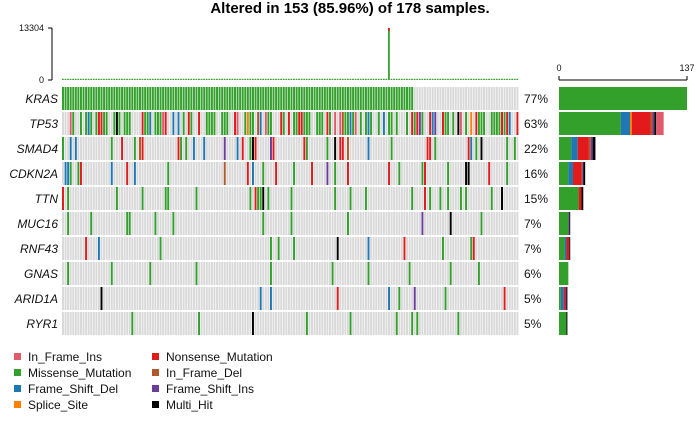 This screenshot has height=432, width=700. What do you see at coordinates (41, 99) in the screenshot?
I see `gene-label: KRAS` at bounding box center [41, 99].